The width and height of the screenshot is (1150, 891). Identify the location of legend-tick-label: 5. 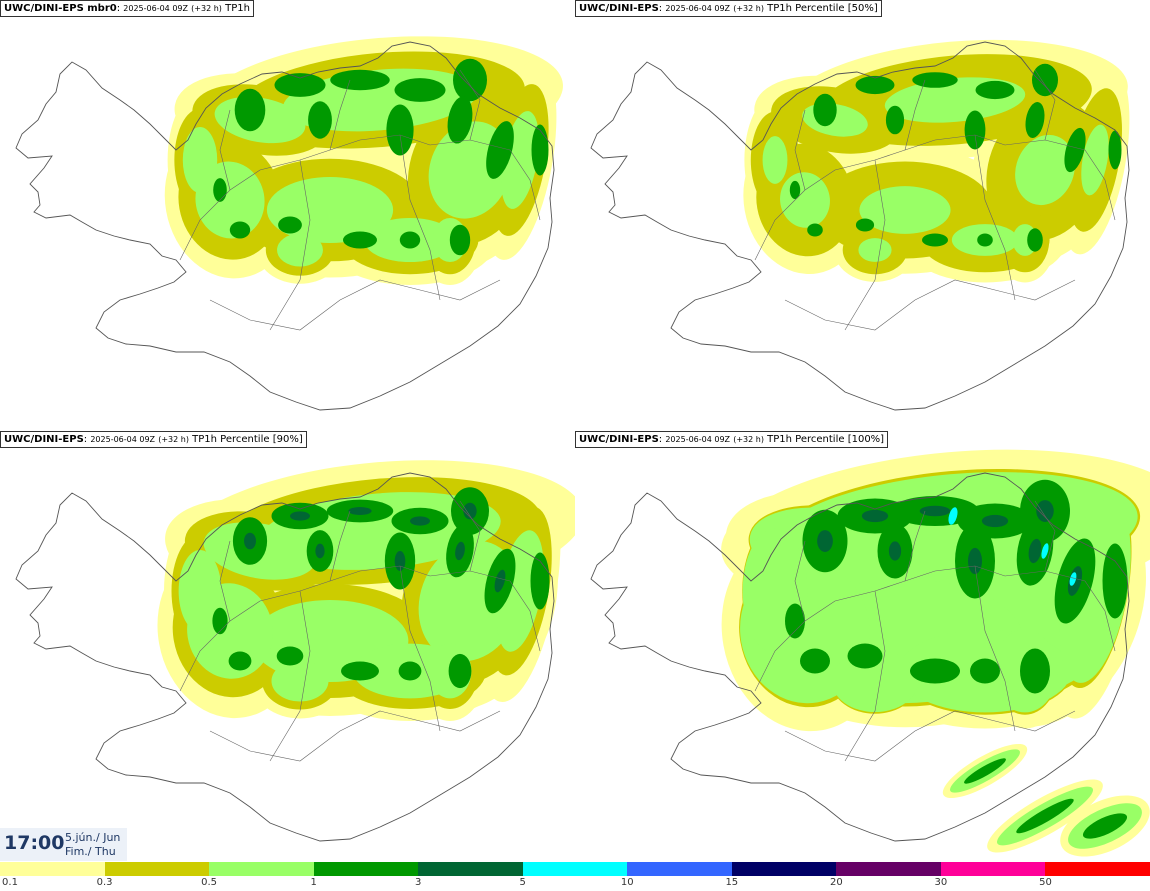
(522, 882).